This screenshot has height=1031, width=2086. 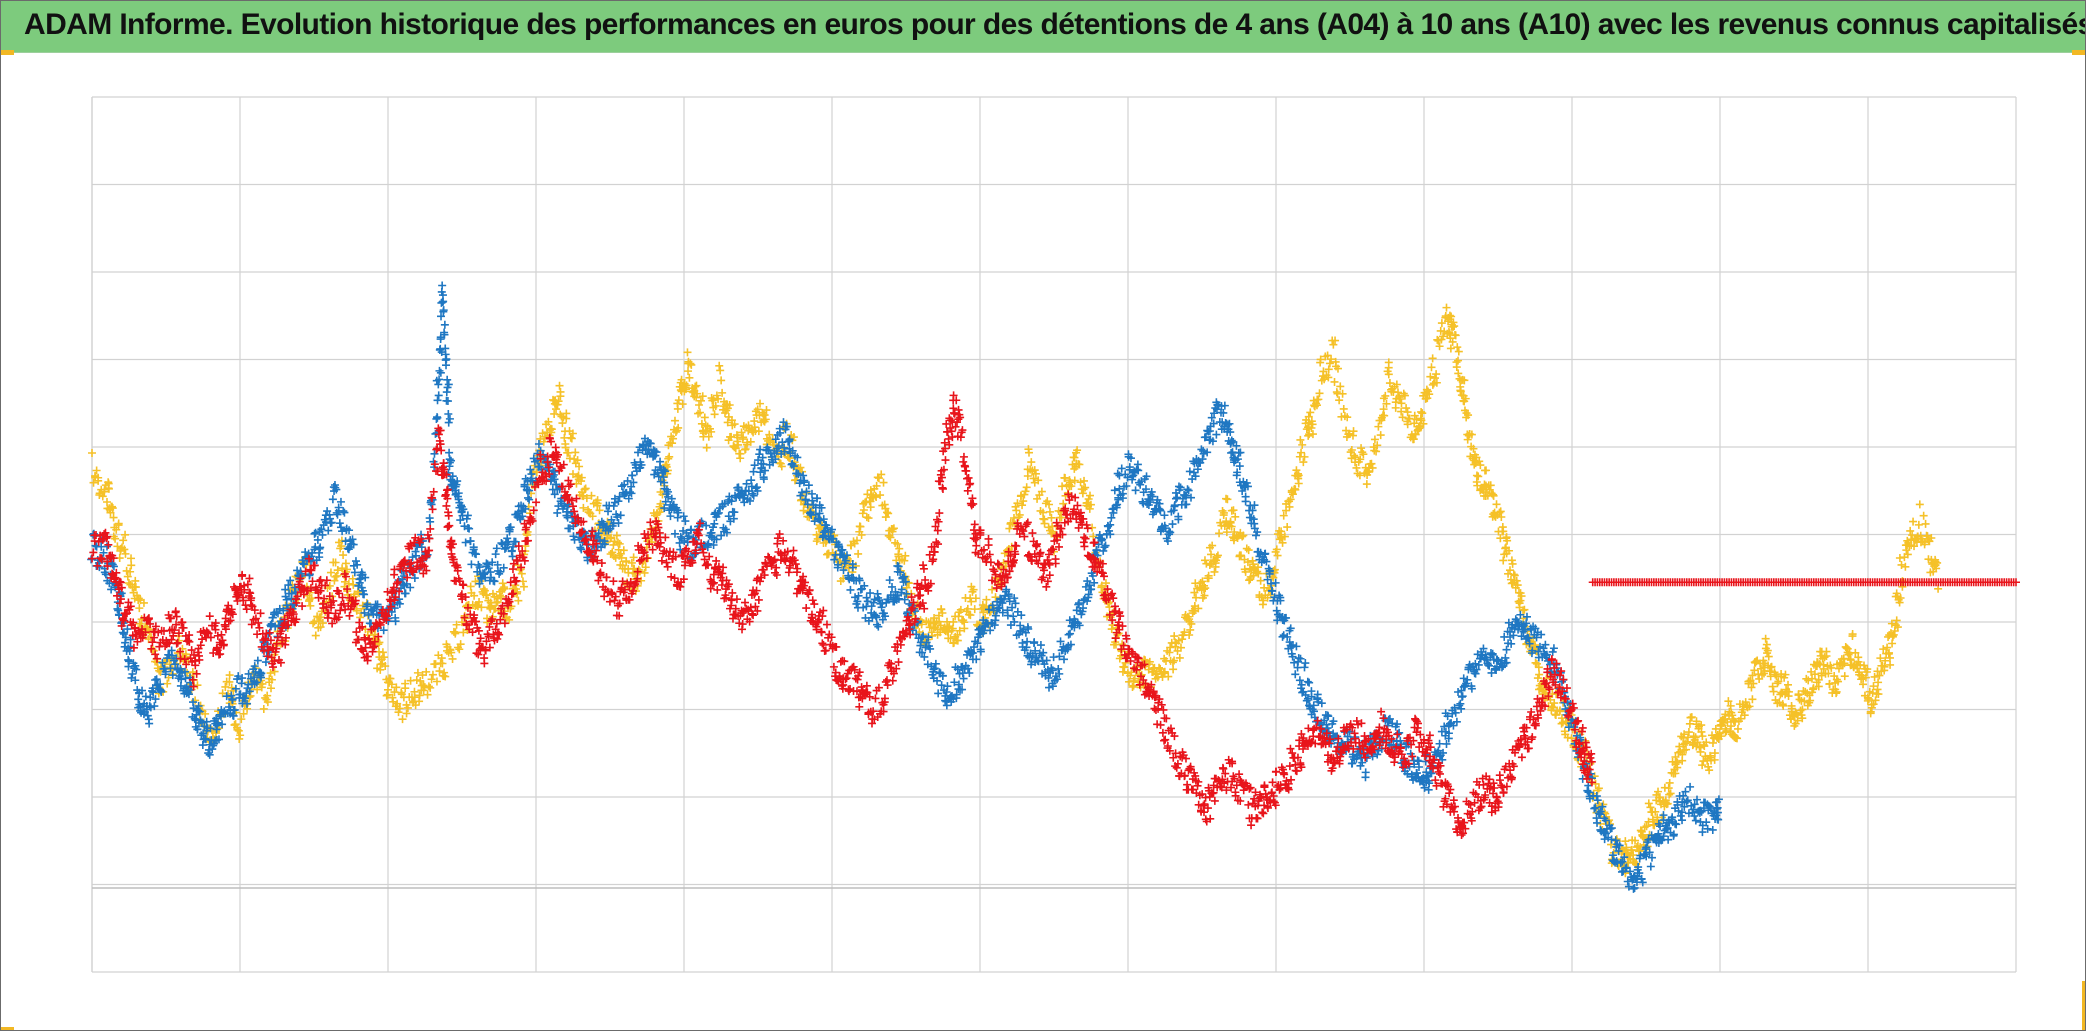 I want to click on corner-mark-top-left, so click(x=7, y=52).